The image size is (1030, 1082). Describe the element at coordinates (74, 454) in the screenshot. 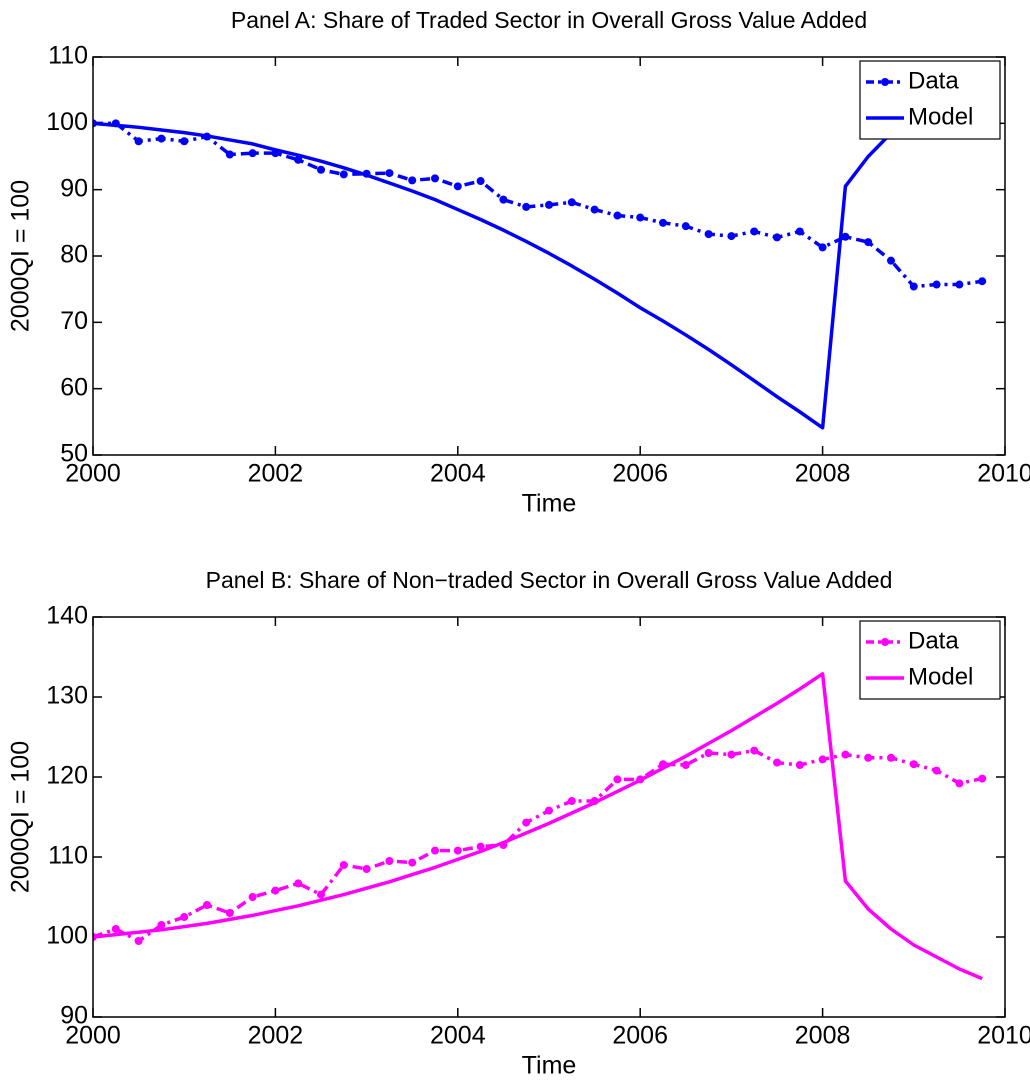

I see `y-tick-label: 50` at that location.